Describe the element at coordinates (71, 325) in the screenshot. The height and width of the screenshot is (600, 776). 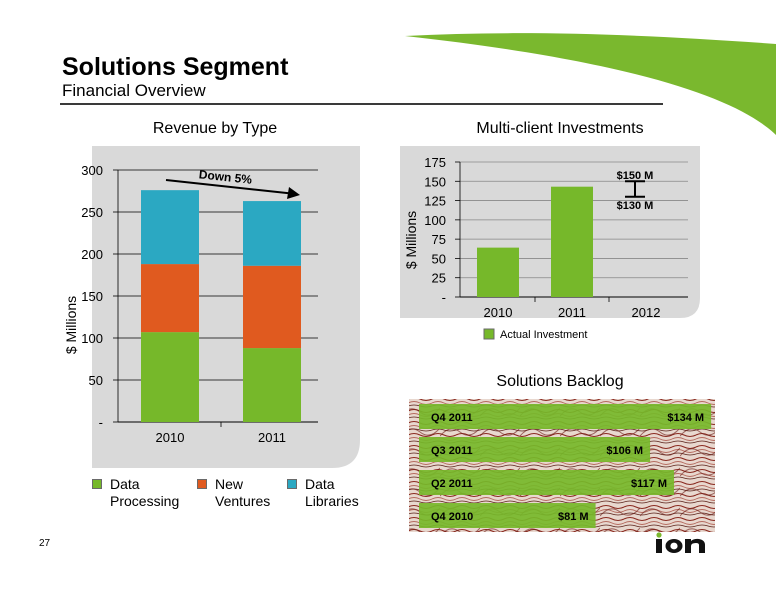
I see `revenue-y-axis-label: $ Millions` at that location.